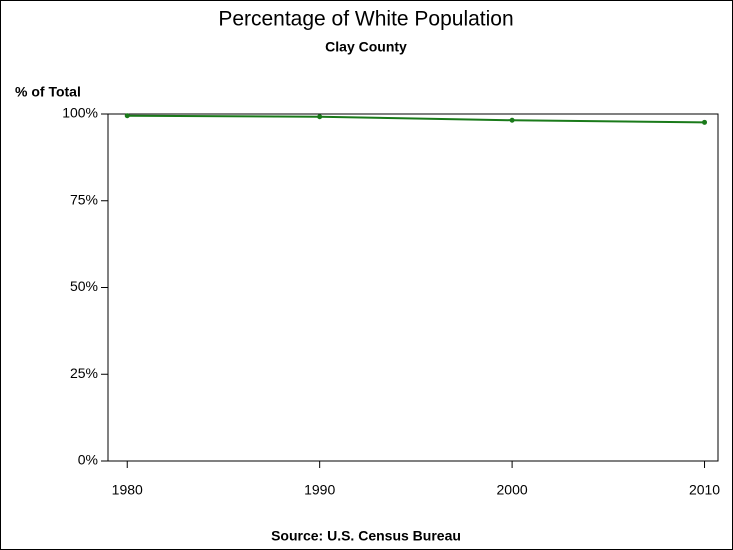  What do you see at coordinates (48, 92) in the screenshot?
I see `y-axis-label: % of Total` at bounding box center [48, 92].